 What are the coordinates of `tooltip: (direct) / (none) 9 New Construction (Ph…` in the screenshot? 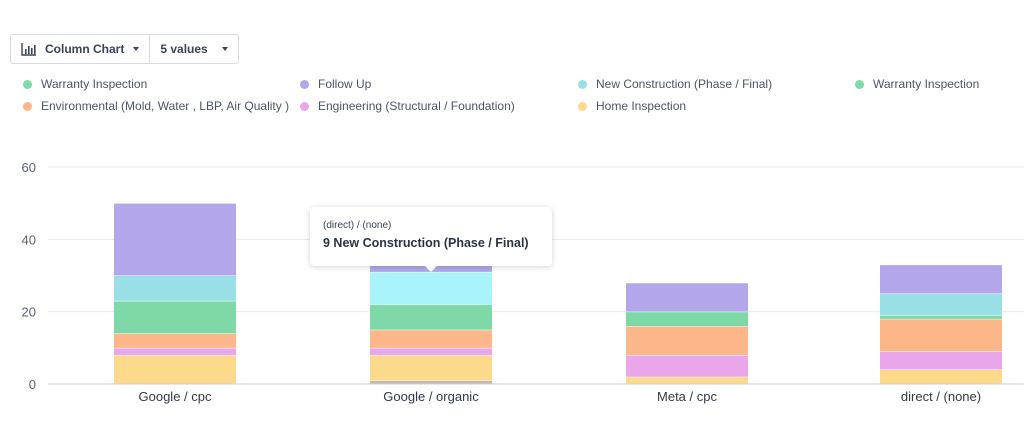 It's located at (431, 239).